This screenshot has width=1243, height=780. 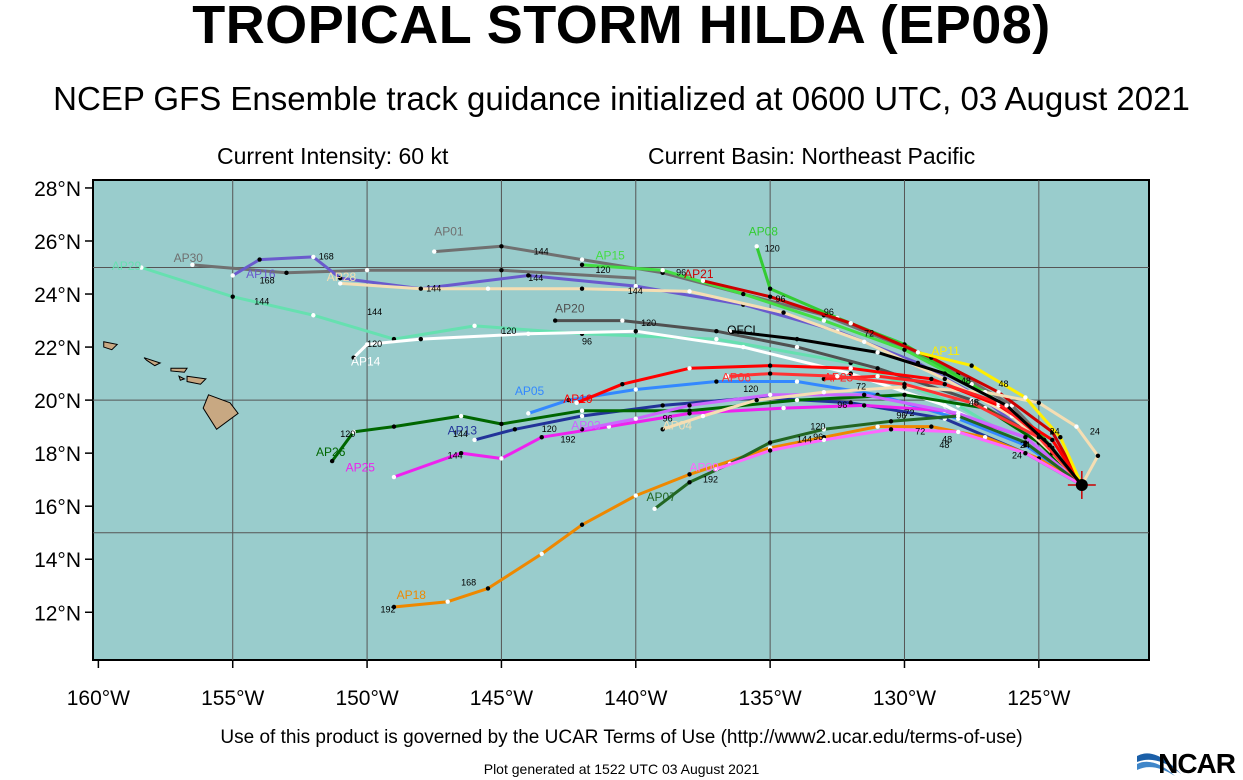 I want to click on lat-tick-label: 18°N, so click(x=57, y=454).